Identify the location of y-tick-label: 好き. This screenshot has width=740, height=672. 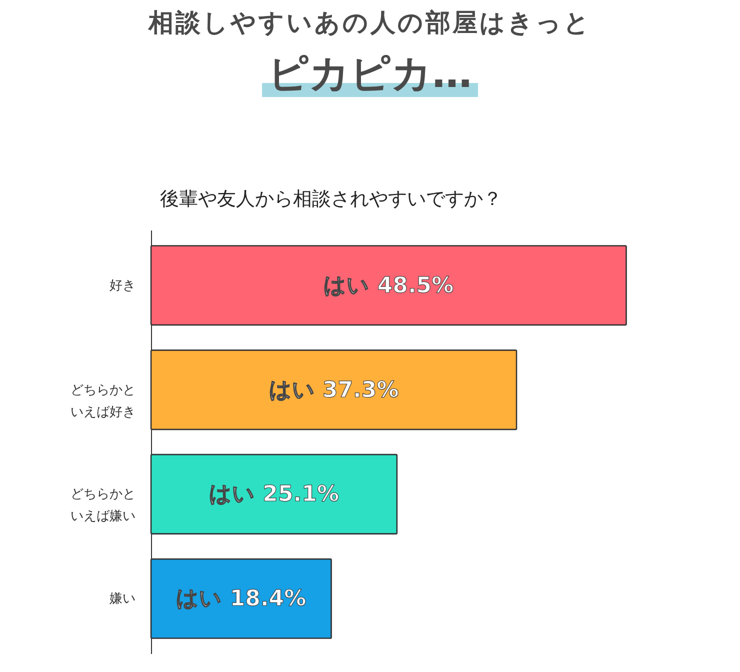
(123, 286).